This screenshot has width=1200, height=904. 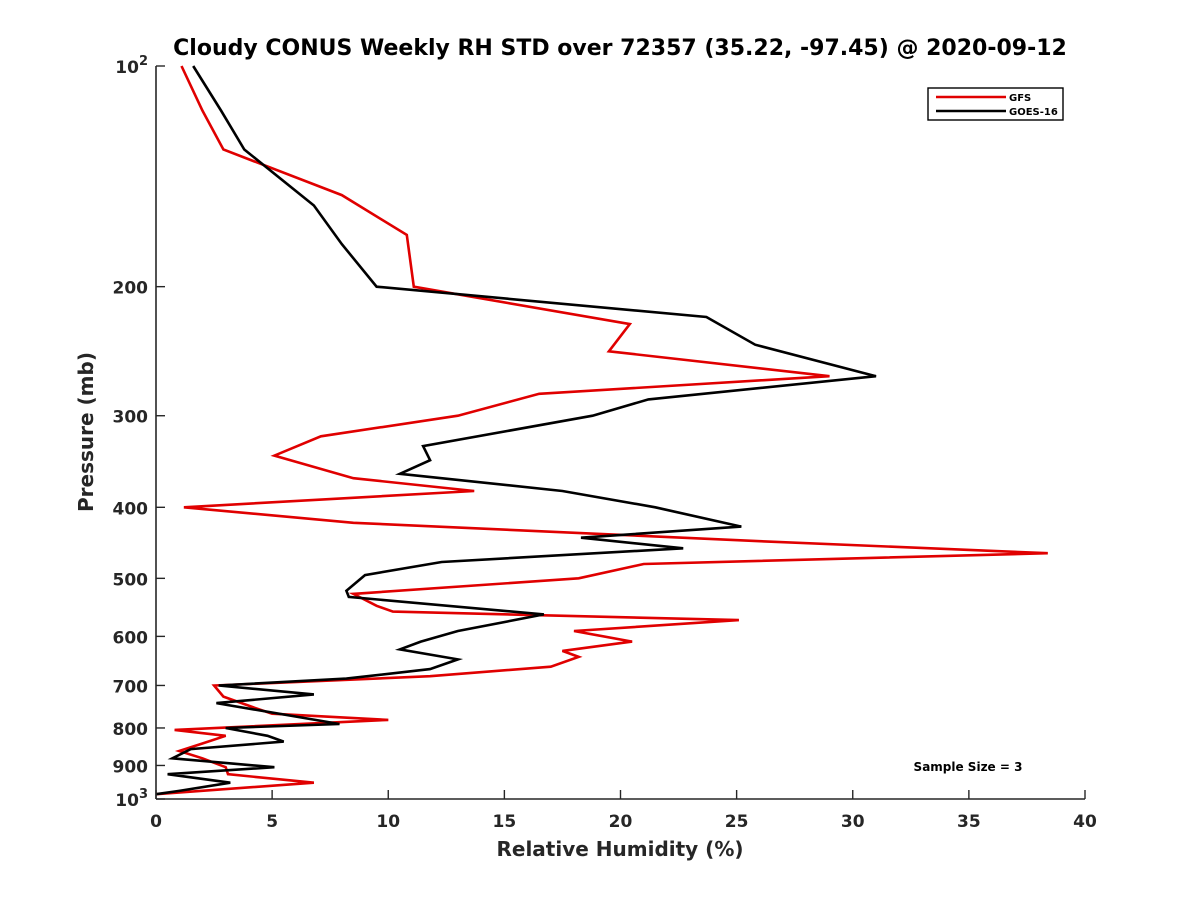 What do you see at coordinates (131, 418) in the screenshot?
I see `y-tick-label: 300` at bounding box center [131, 418].